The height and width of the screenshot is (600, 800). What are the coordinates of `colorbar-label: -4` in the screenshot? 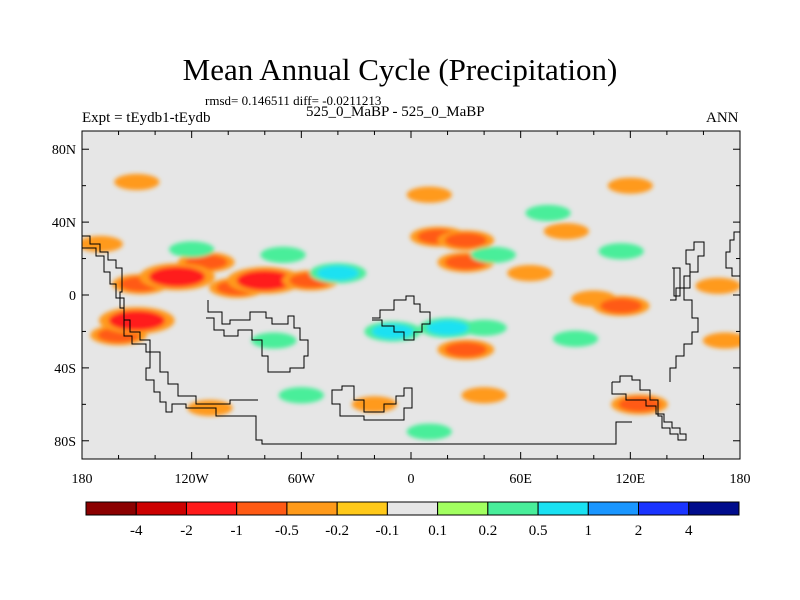 It's located at (136, 531).